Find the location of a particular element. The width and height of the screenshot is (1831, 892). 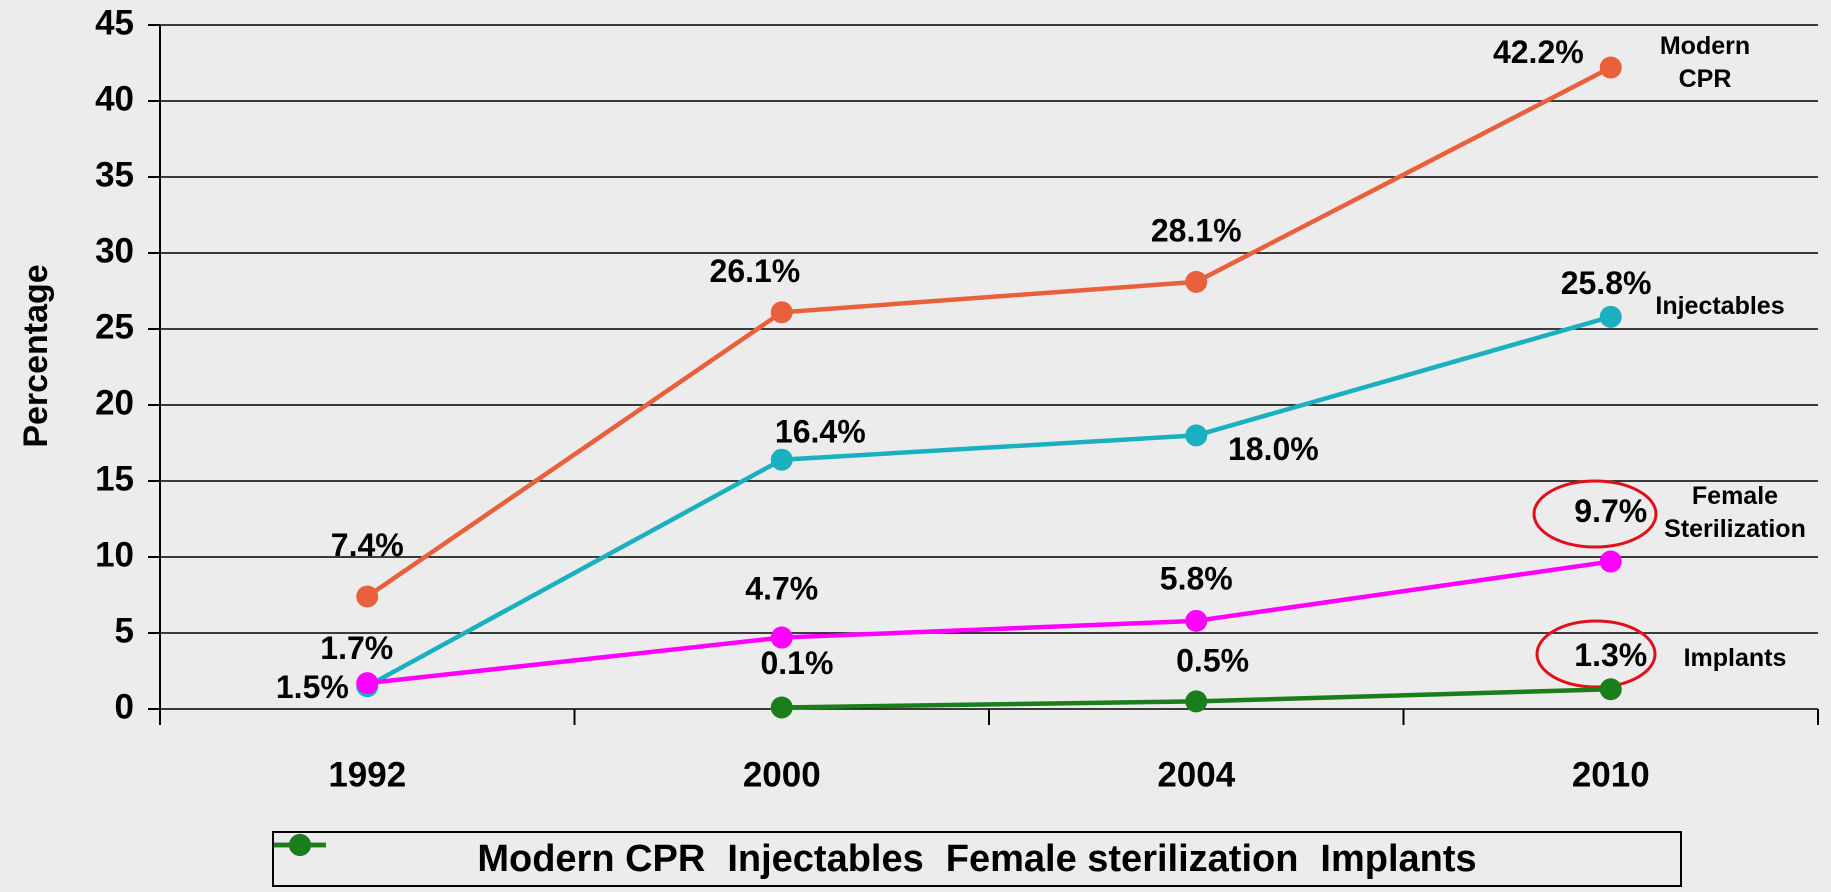

legend-item: Implants is located at coordinates (875, 857).